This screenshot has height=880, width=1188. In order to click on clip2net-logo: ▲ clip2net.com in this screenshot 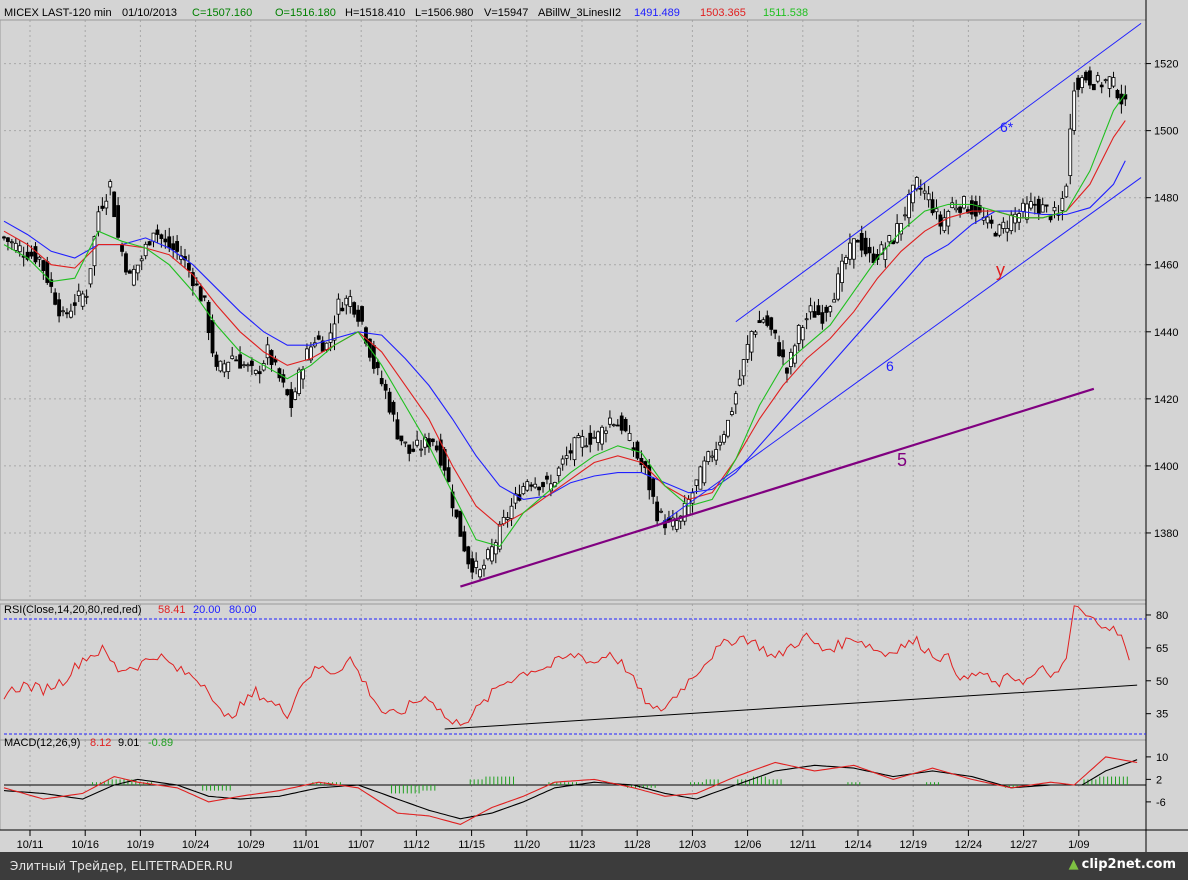, I will do `click(1122, 864)`.